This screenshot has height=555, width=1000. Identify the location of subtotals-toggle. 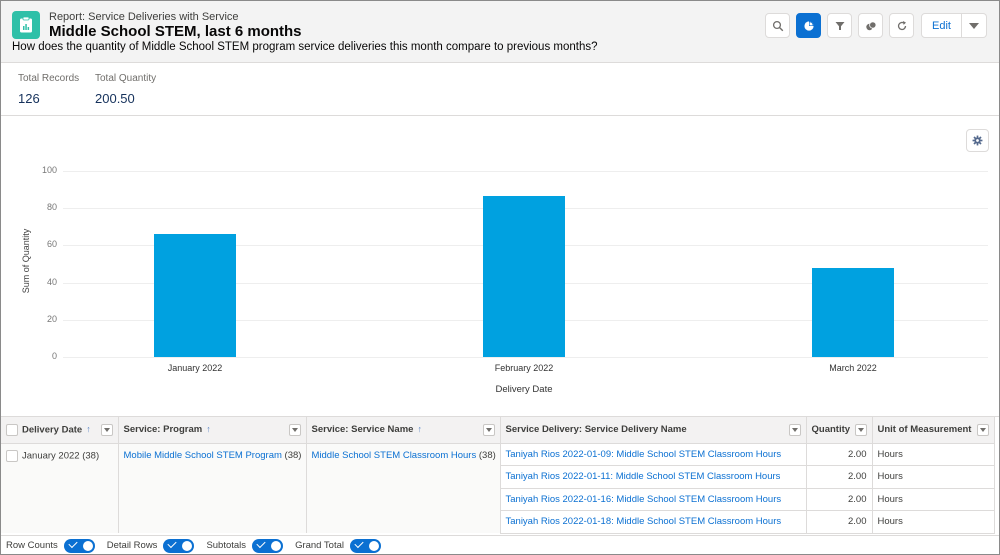
(268, 545).